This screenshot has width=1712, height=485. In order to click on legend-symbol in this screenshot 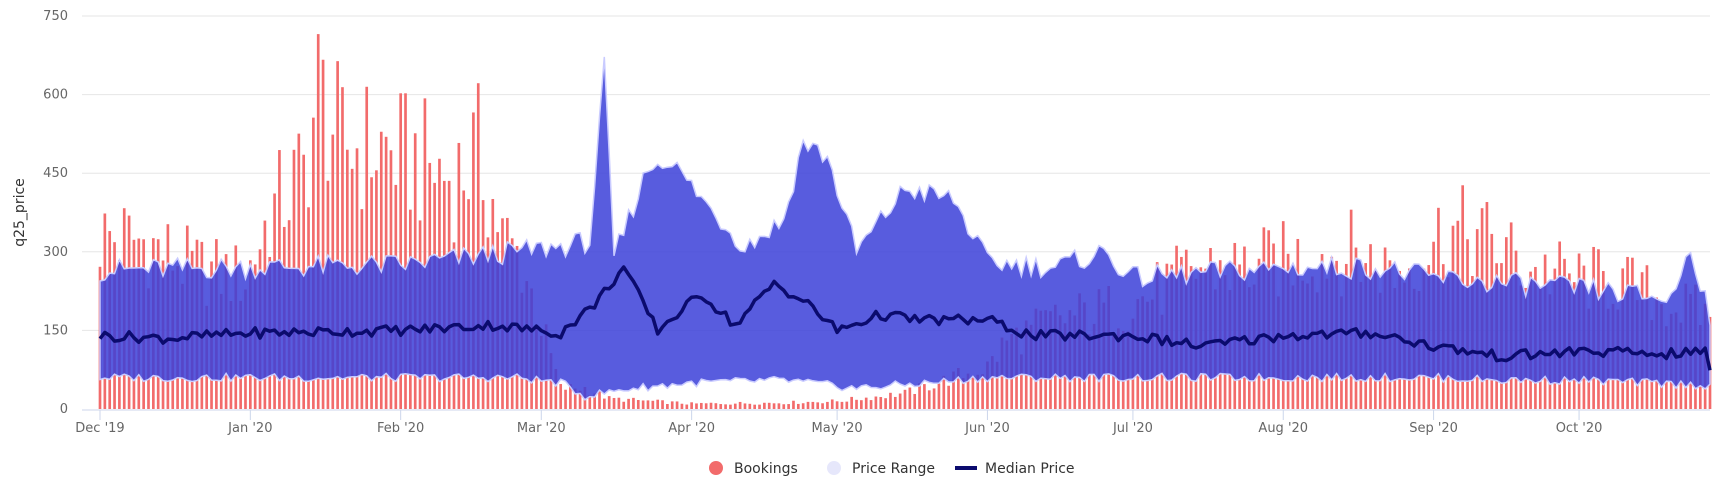, I will do `click(834, 468)`.